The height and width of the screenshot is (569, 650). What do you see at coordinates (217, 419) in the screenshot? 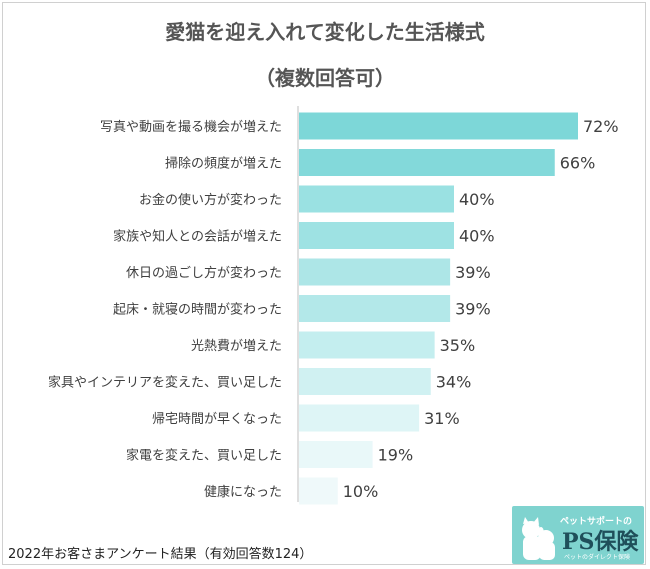
I see `category-label: 帰宅時間が早くなった` at bounding box center [217, 419].